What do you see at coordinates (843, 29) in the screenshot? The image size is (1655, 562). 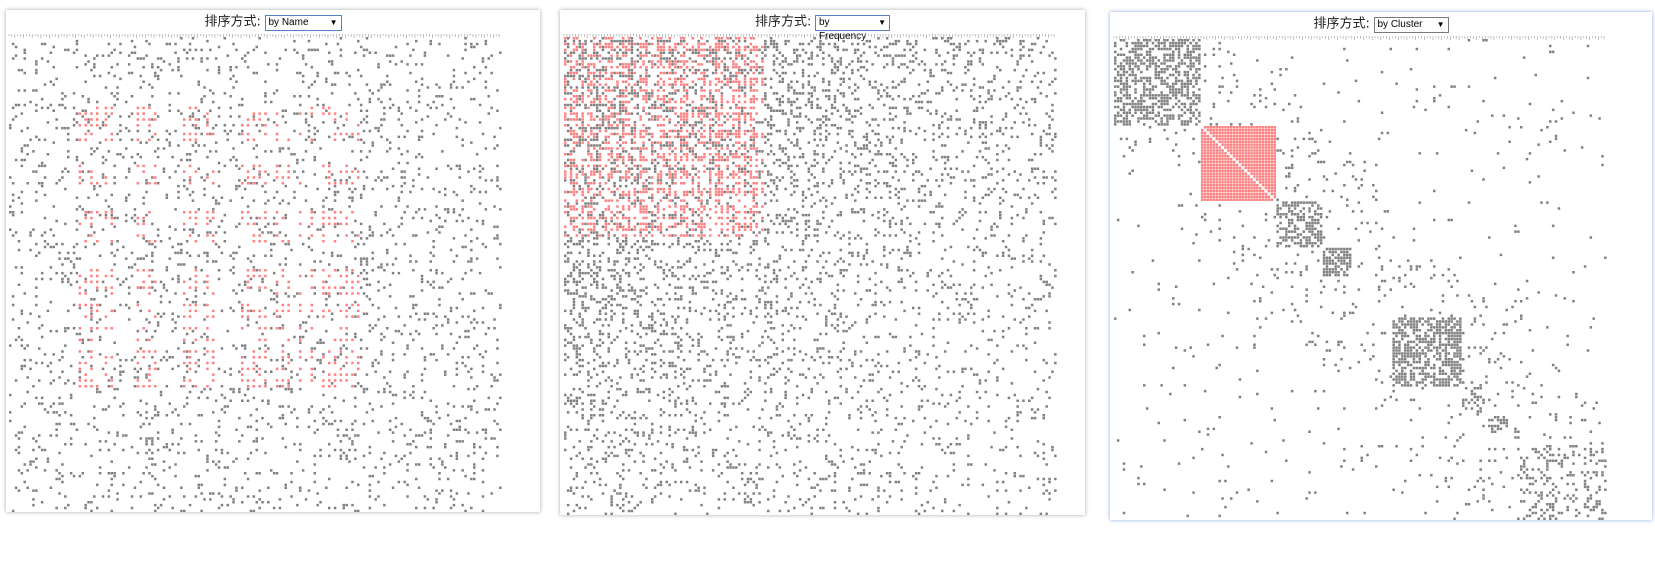 I see `sort-select-value: by Frequency` at bounding box center [843, 29].